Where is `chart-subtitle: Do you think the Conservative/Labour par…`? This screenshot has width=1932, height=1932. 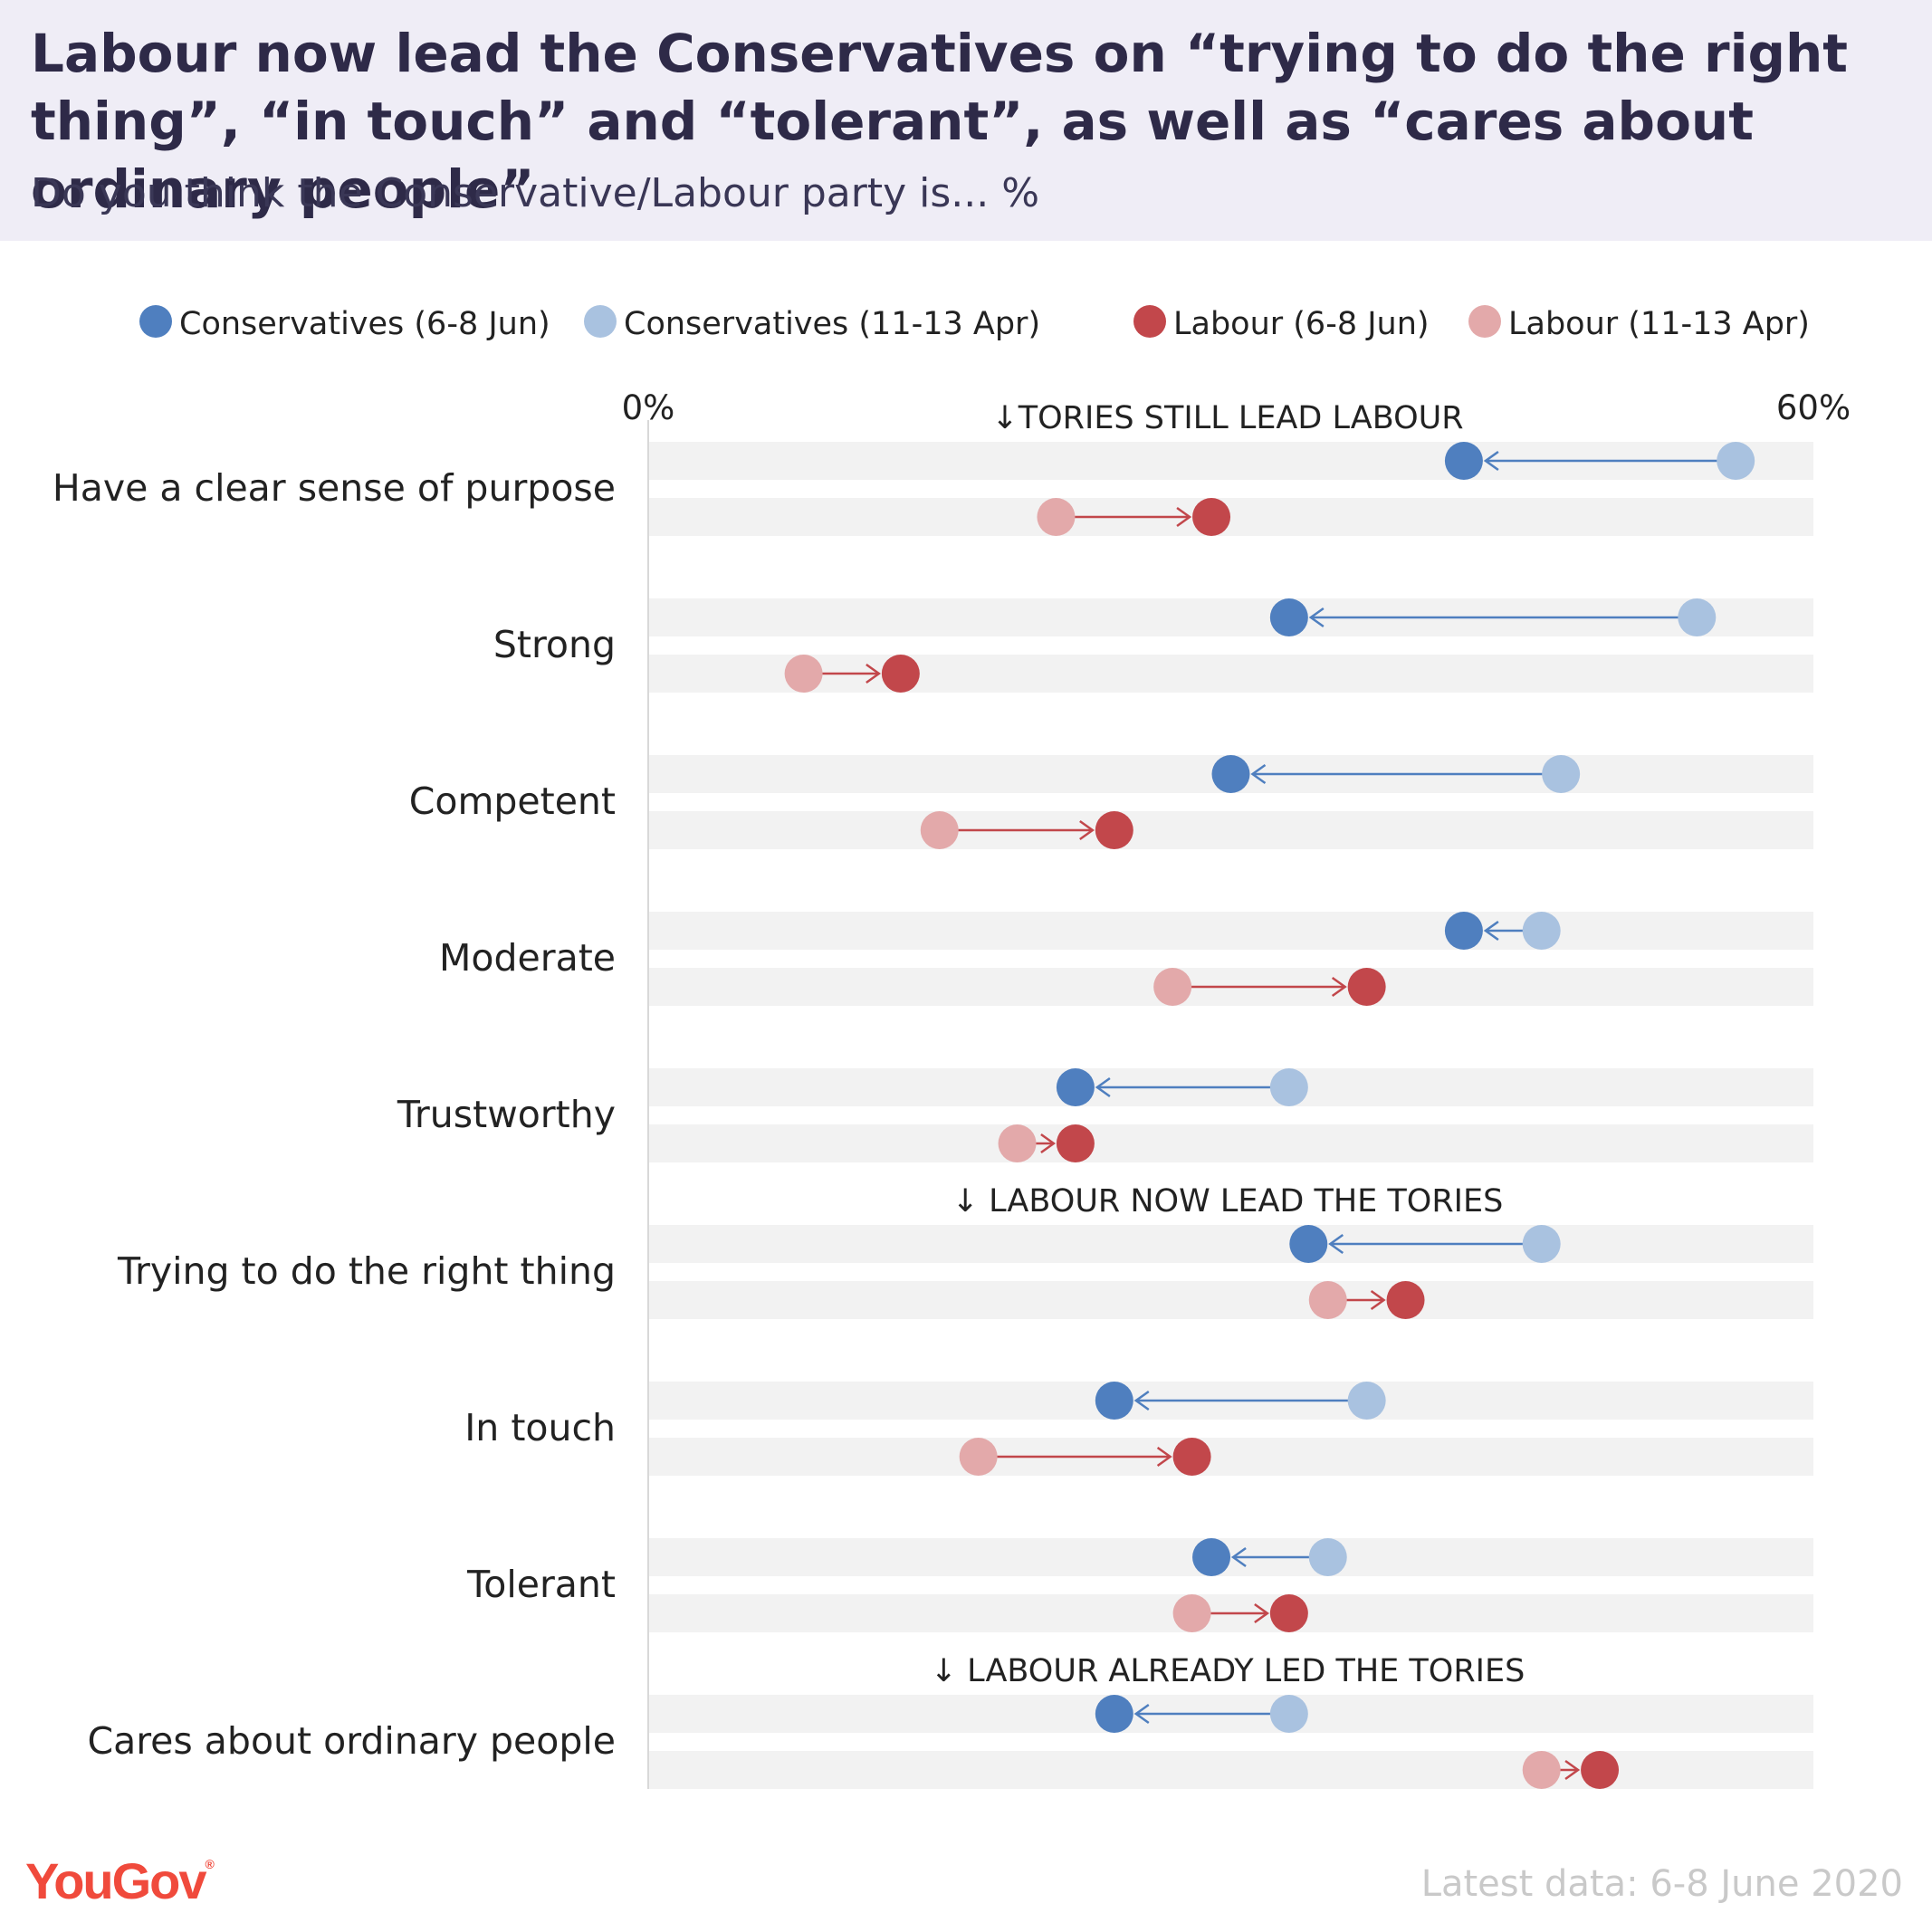 chart-subtitle: Do you think the Conservative/Labour par… is located at coordinates (535, 193).